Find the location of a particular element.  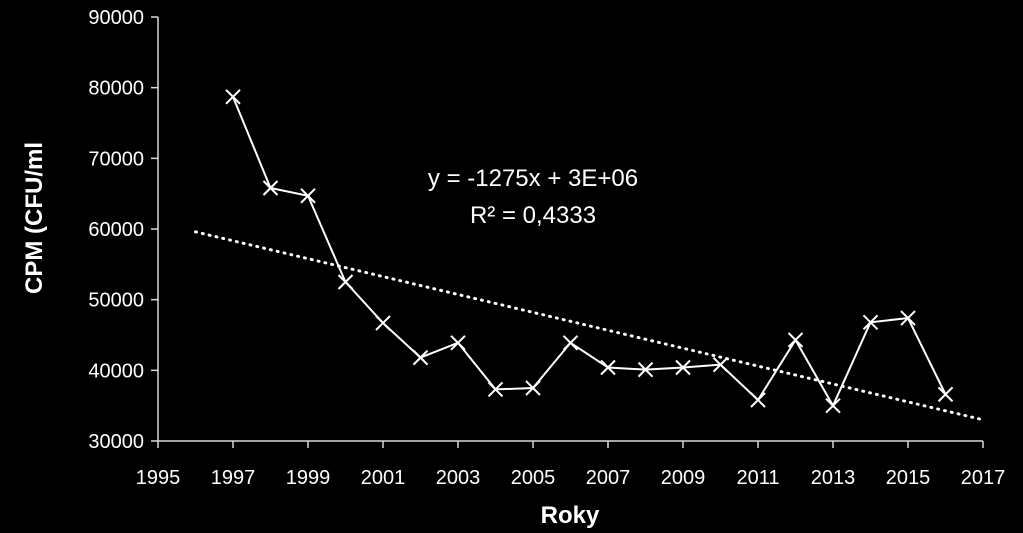

x-axis-title: Roky is located at coordinates (570, 515).